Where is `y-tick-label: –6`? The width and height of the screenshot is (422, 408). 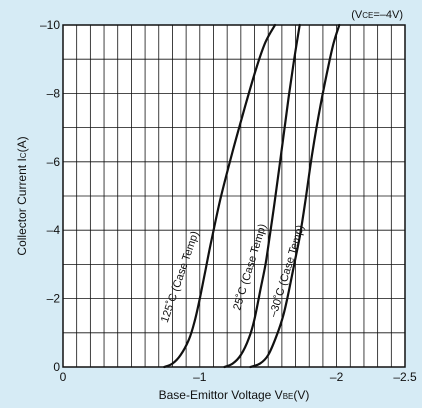
y-tick-label: –6 is located at coordinates (54, 162).